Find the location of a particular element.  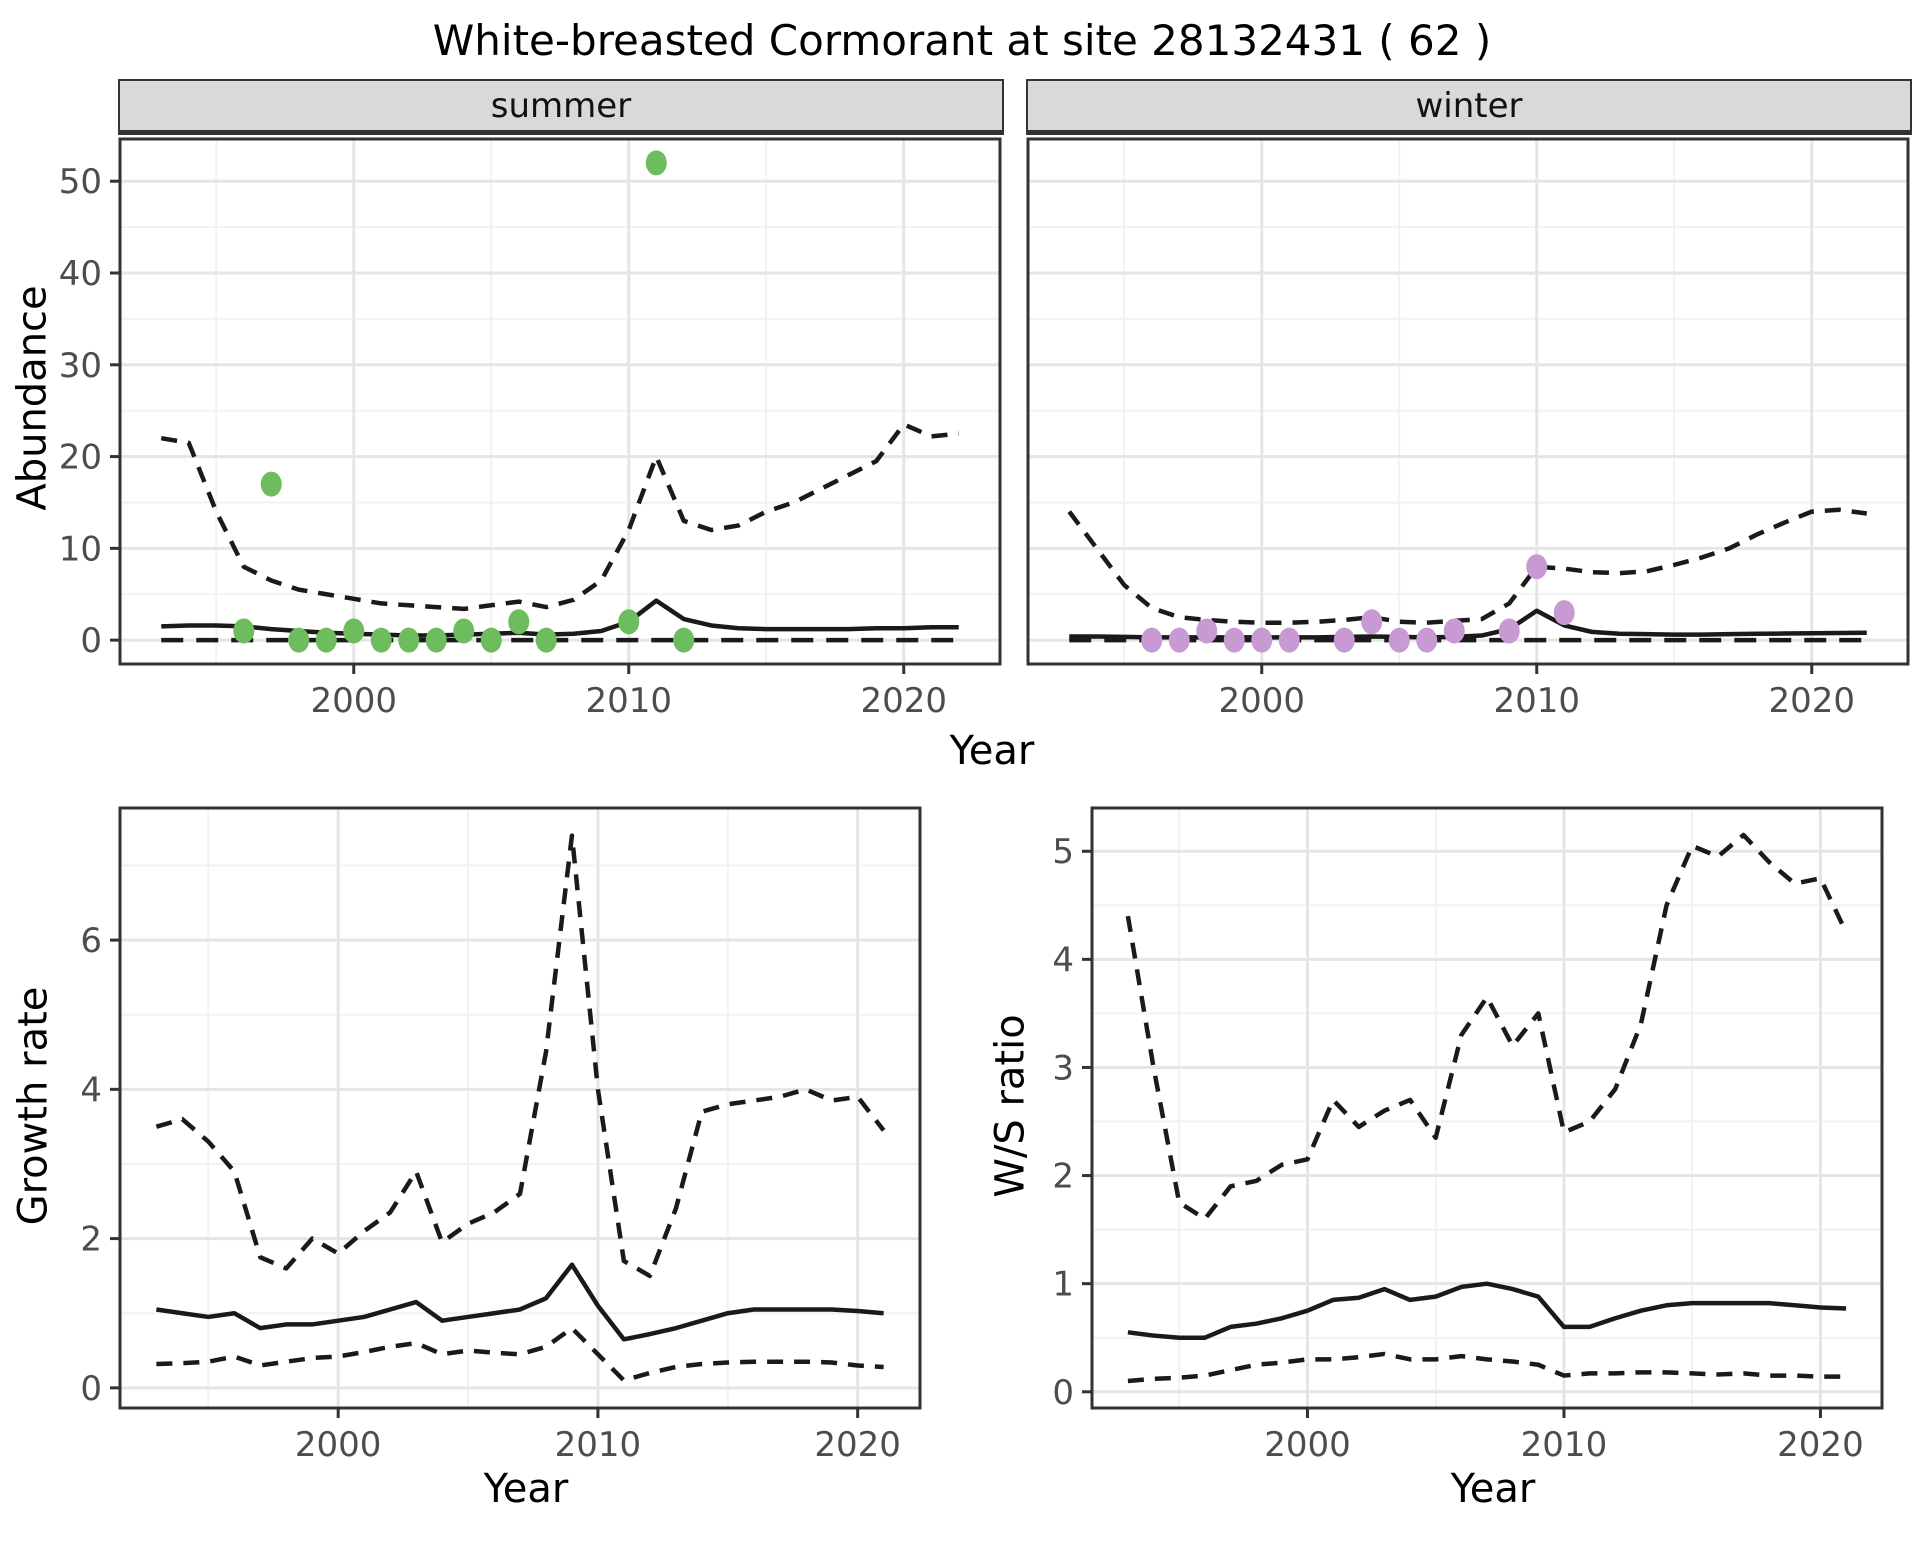

y-axis-title-ws-ratio: W/S ratio is located at coordinates (1011, 1106).